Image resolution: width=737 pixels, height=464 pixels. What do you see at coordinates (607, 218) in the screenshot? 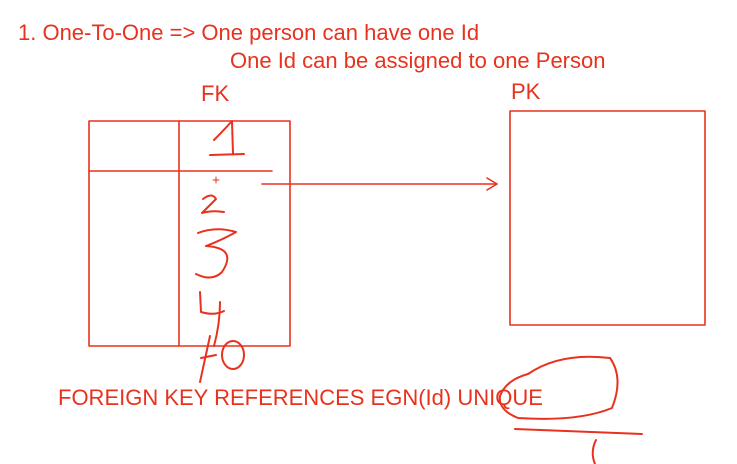
I see `pk-table` at bounding box center [607, 218].